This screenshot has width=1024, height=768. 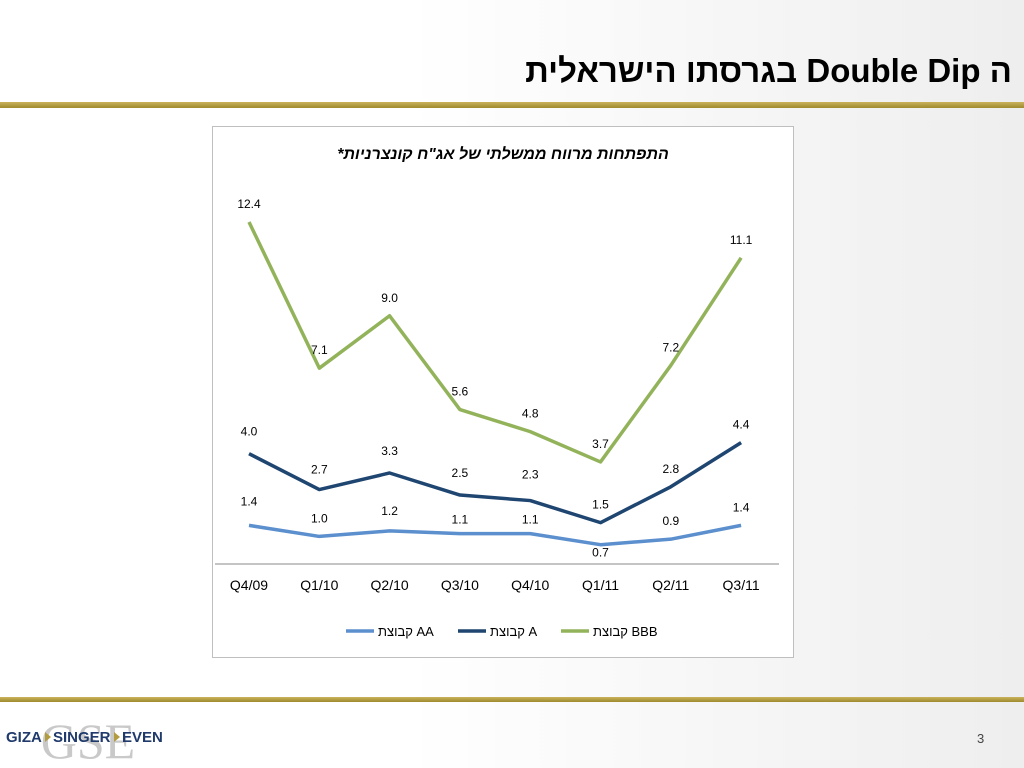 I want to click on logo-word-giza: GIZA, so click(x=24, y=737).